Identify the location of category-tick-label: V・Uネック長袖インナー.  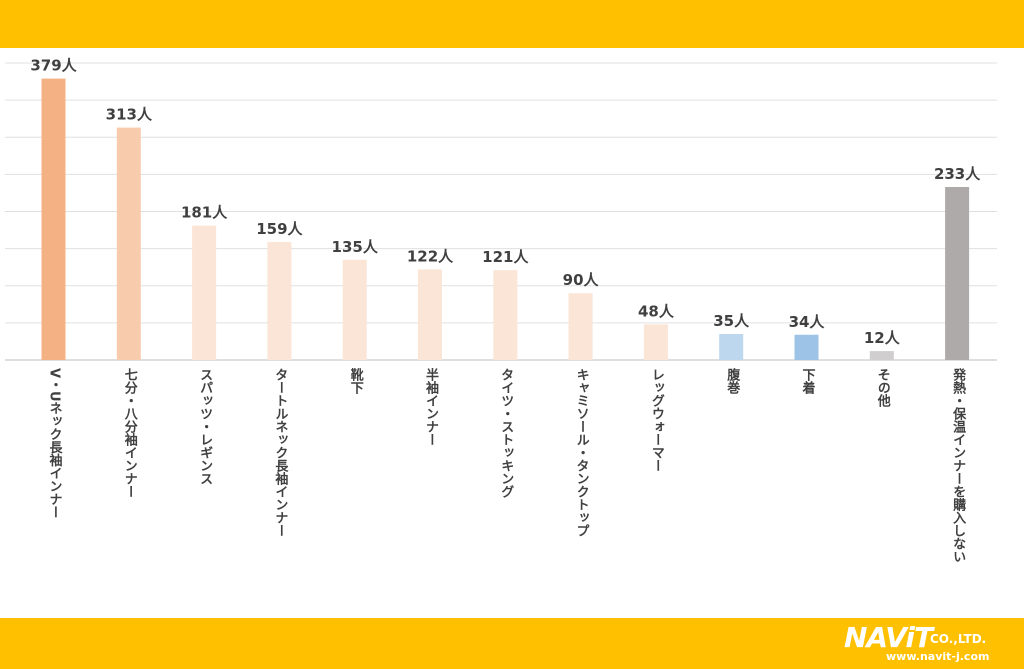
(54, 443).